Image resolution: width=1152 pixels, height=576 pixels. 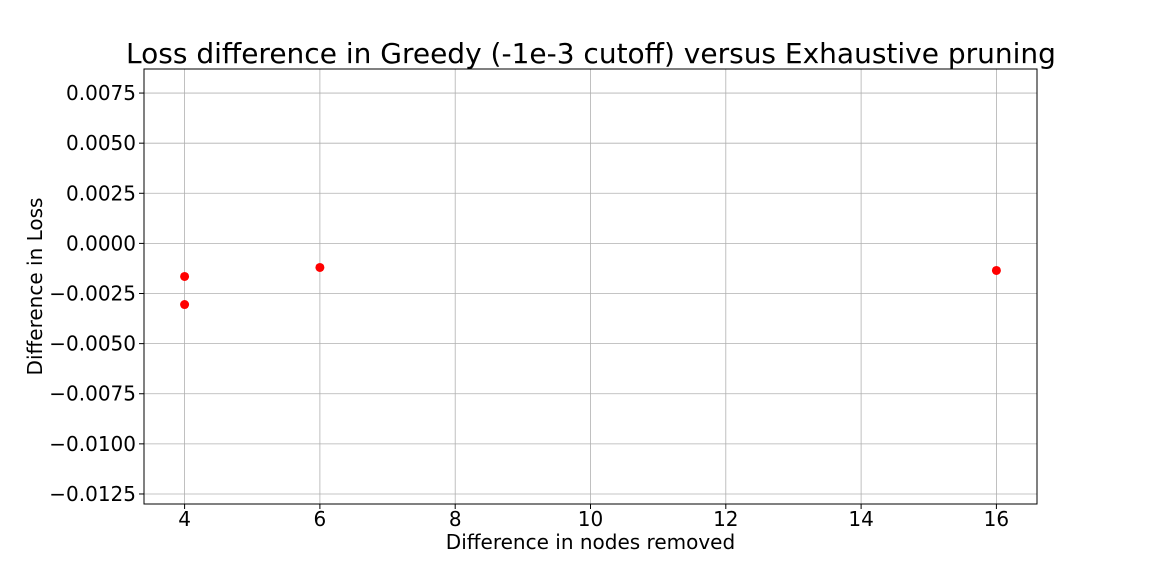 What do you see at coordinates (725, 519) in the screenshot?
I see `x-tick-label: 12` at bounding box center [725, 519].